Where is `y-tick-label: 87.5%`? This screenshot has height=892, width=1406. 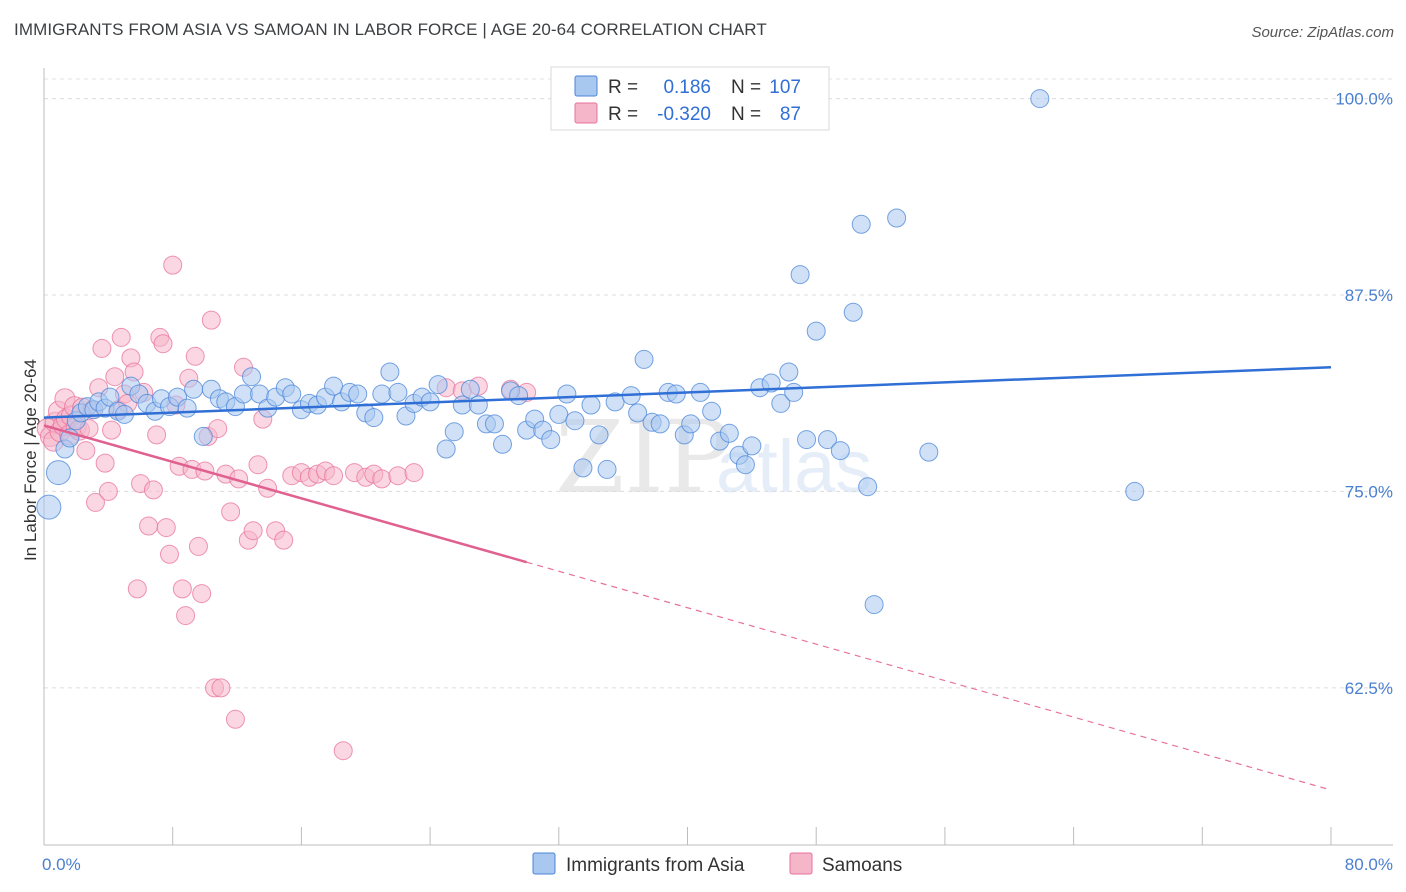 y-tick-label: 87.5% is located at coordinates (1369, 295).